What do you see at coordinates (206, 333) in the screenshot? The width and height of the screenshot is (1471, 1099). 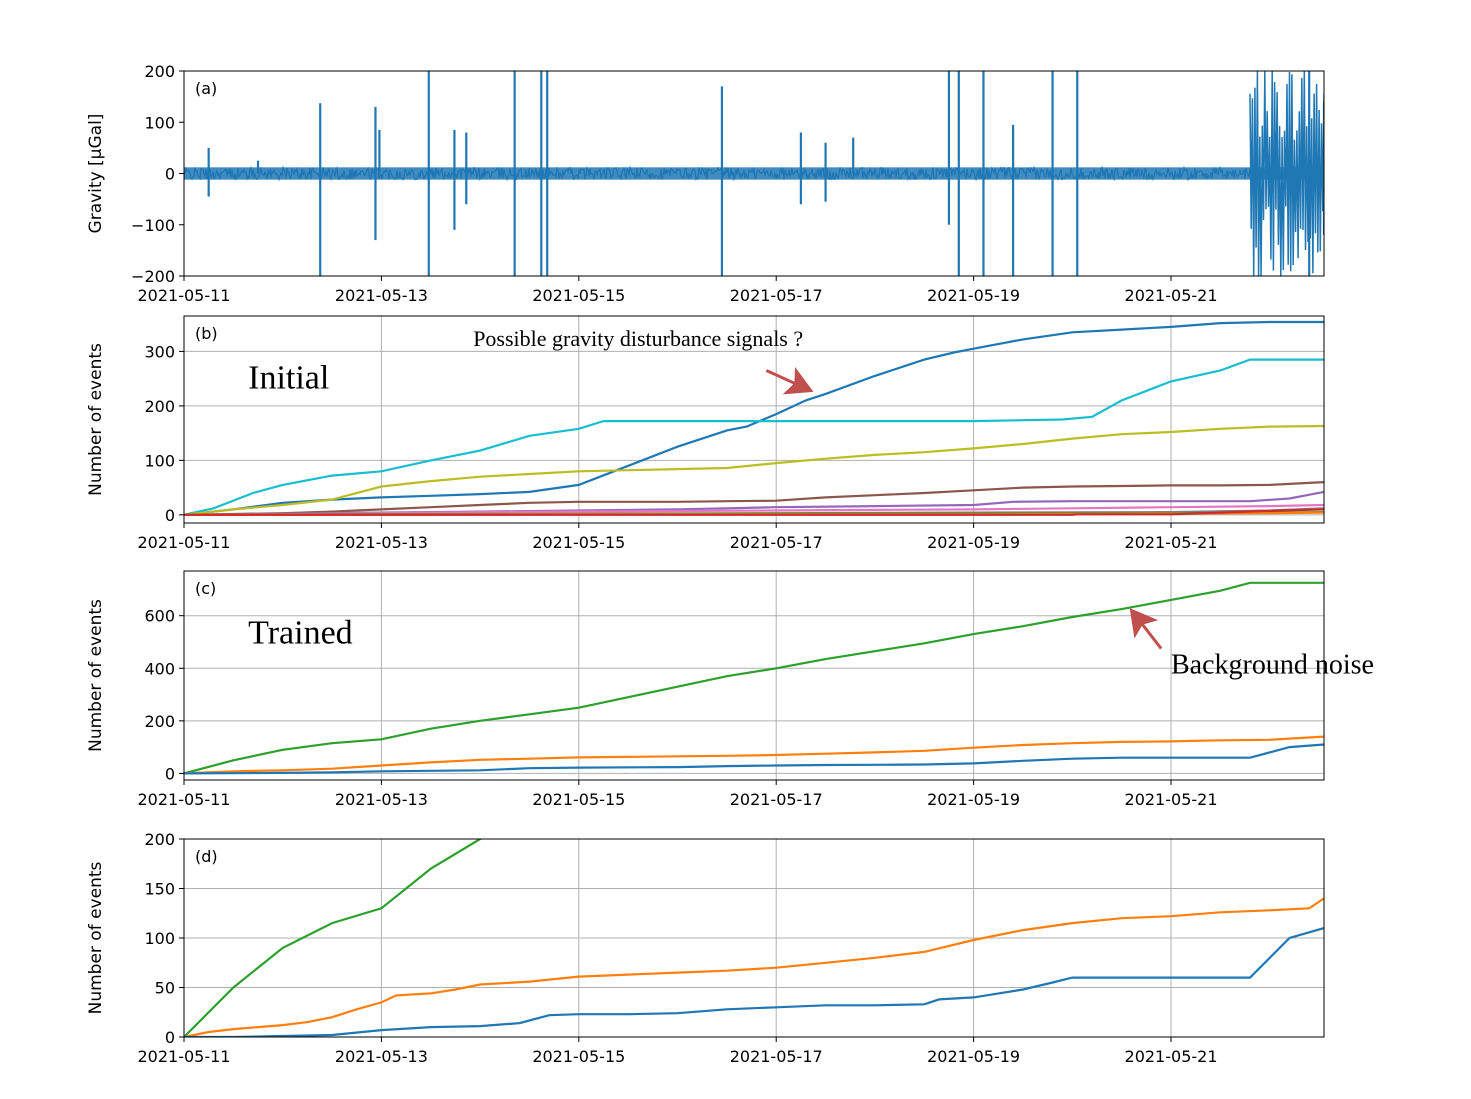 I see `panel-label: (b)` at bounding box center [206, 333].